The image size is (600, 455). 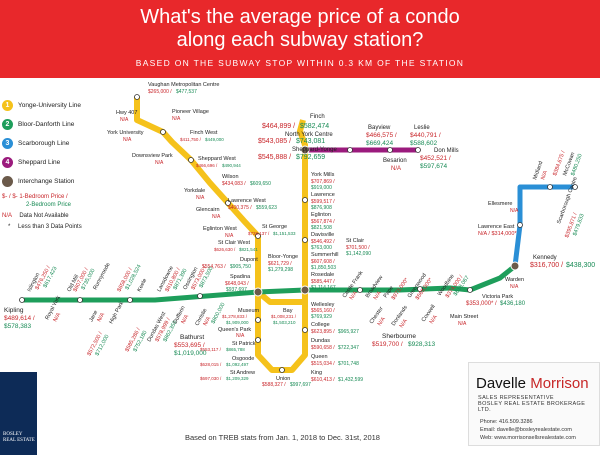 What do you see at coordinates (316, 373) in the screenshot?
I see `station-label: King` at bounding box center [316, 373].